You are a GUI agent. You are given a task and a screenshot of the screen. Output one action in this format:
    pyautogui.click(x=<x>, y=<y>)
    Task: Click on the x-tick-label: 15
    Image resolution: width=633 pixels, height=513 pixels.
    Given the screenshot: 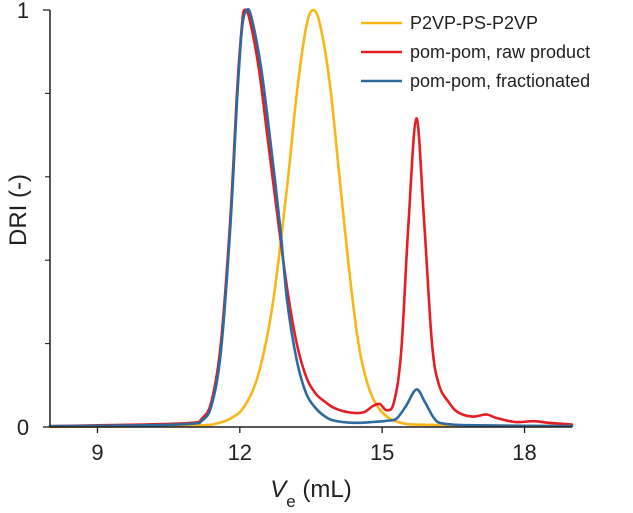 What is the action you would take?
    pyautogui.click(x=382, y=452)
    